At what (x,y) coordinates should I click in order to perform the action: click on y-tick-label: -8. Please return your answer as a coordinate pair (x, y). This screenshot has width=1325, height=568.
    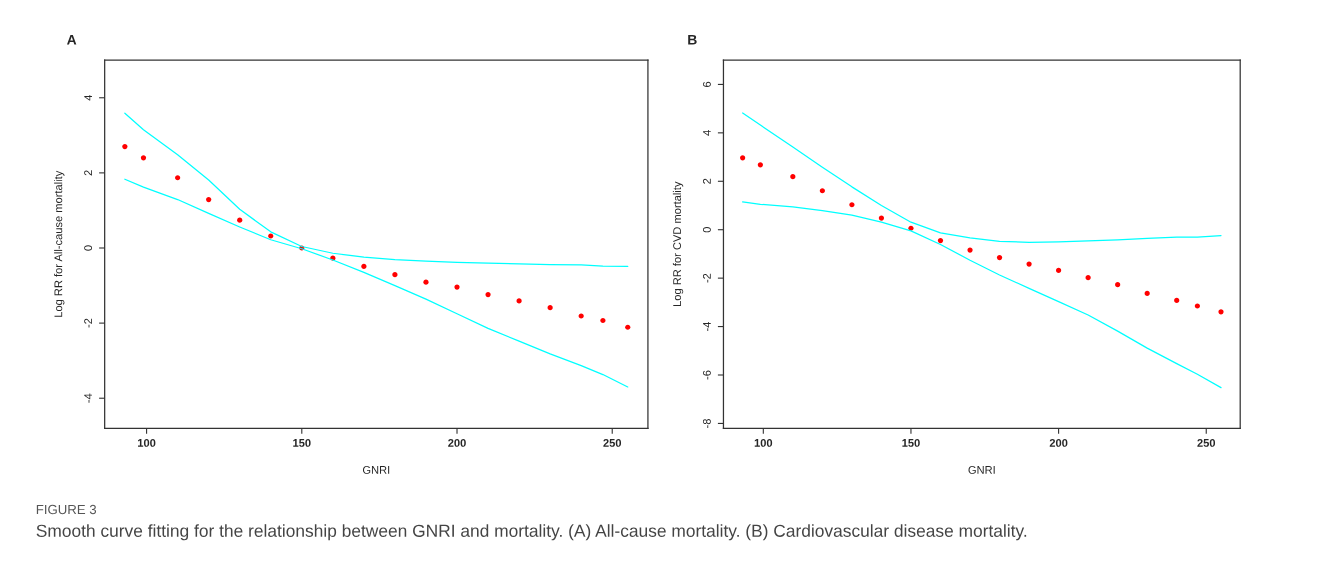
    Looking at the image, I should click on (706, 423).